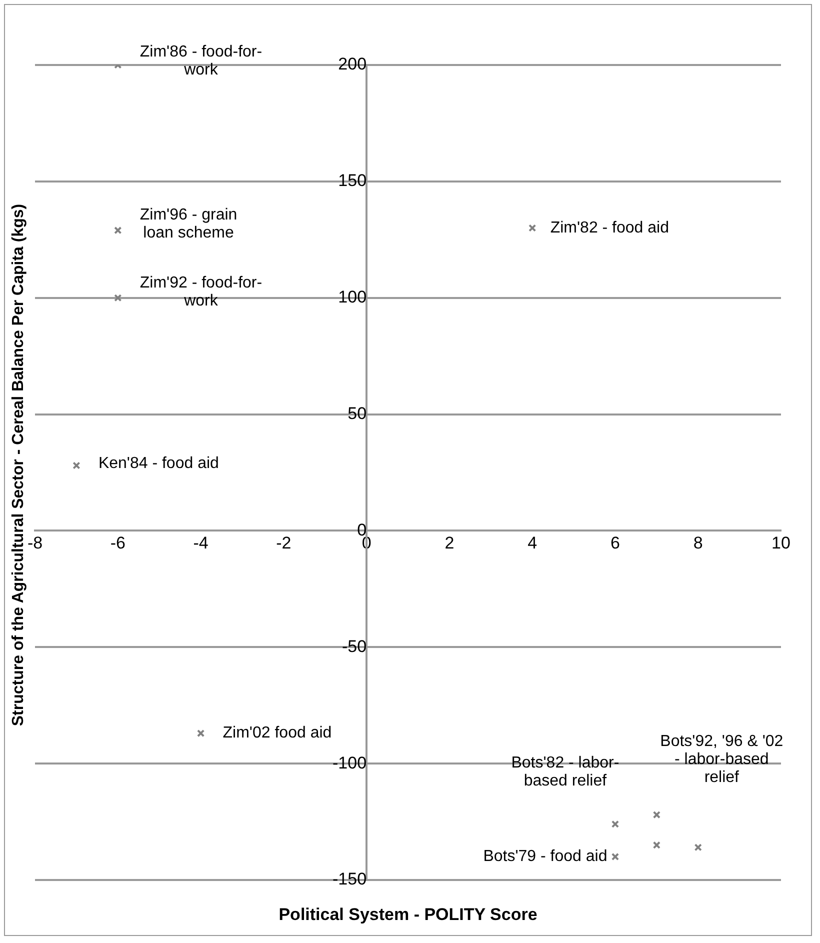 This screenshot has height=943, width=820. Describe the element at coordinates (781, 543) in the screenshot. I see `x-tick-label: 10` at that location.